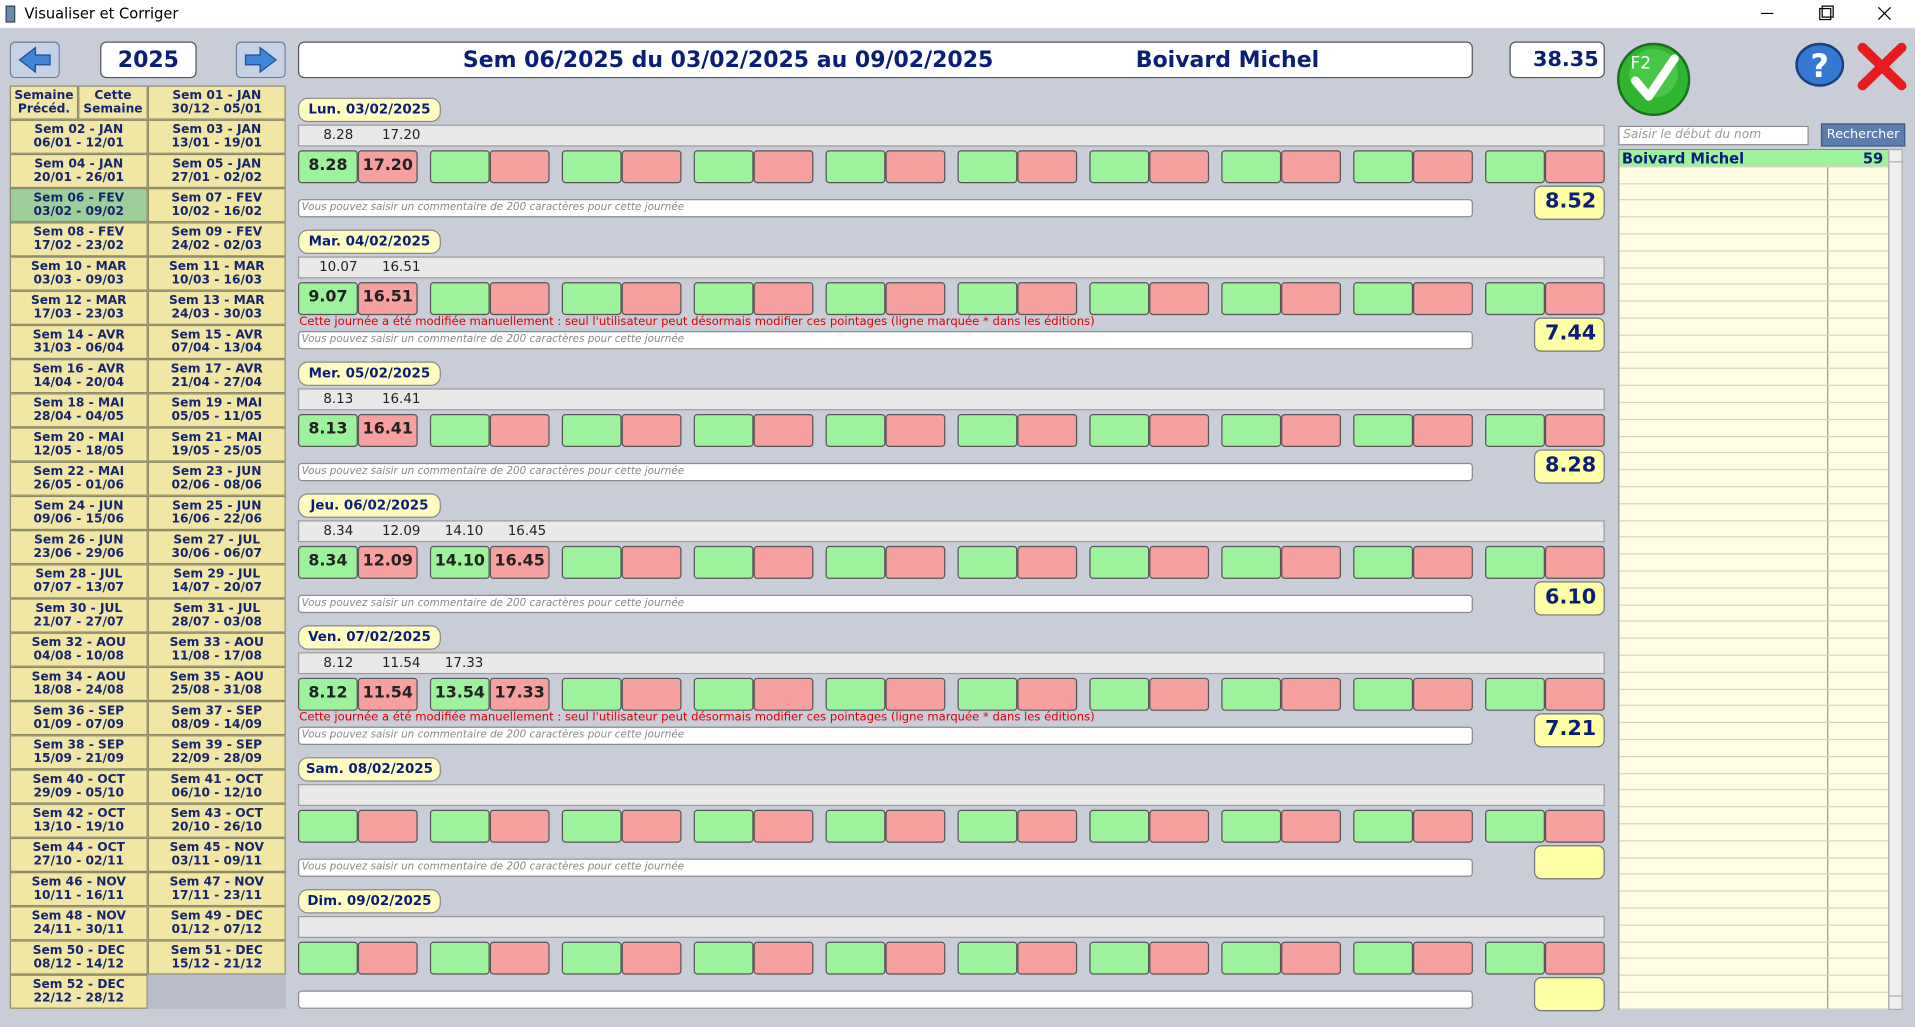  I want to click on week-cell: Sem 01 - JAN 30/12 - 05/01, so click(216, 102).